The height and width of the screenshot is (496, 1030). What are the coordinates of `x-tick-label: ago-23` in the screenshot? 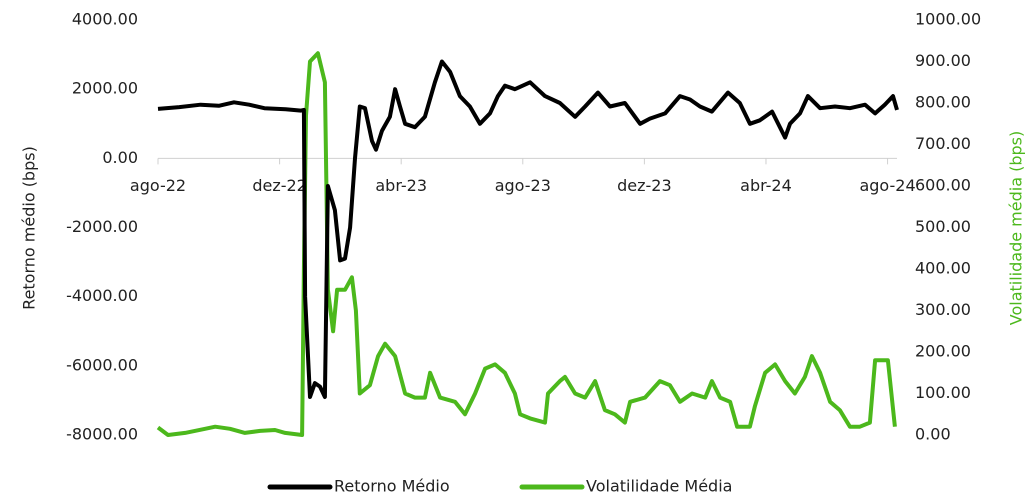 It's located at (523, 185).